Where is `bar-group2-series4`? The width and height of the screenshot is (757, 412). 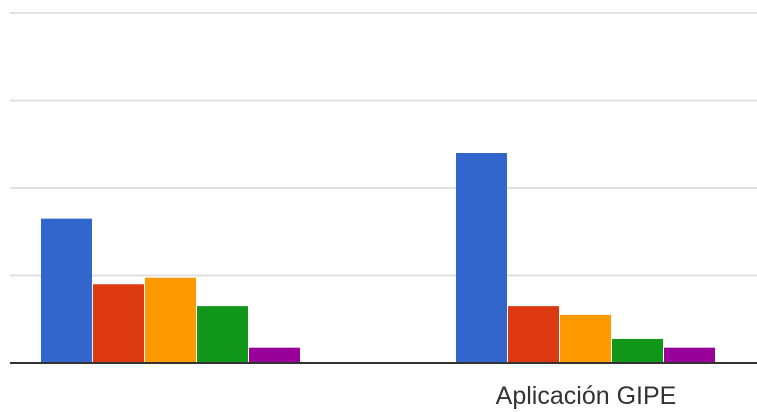
bar-group2-series4 is located at coordinates (637, 350).